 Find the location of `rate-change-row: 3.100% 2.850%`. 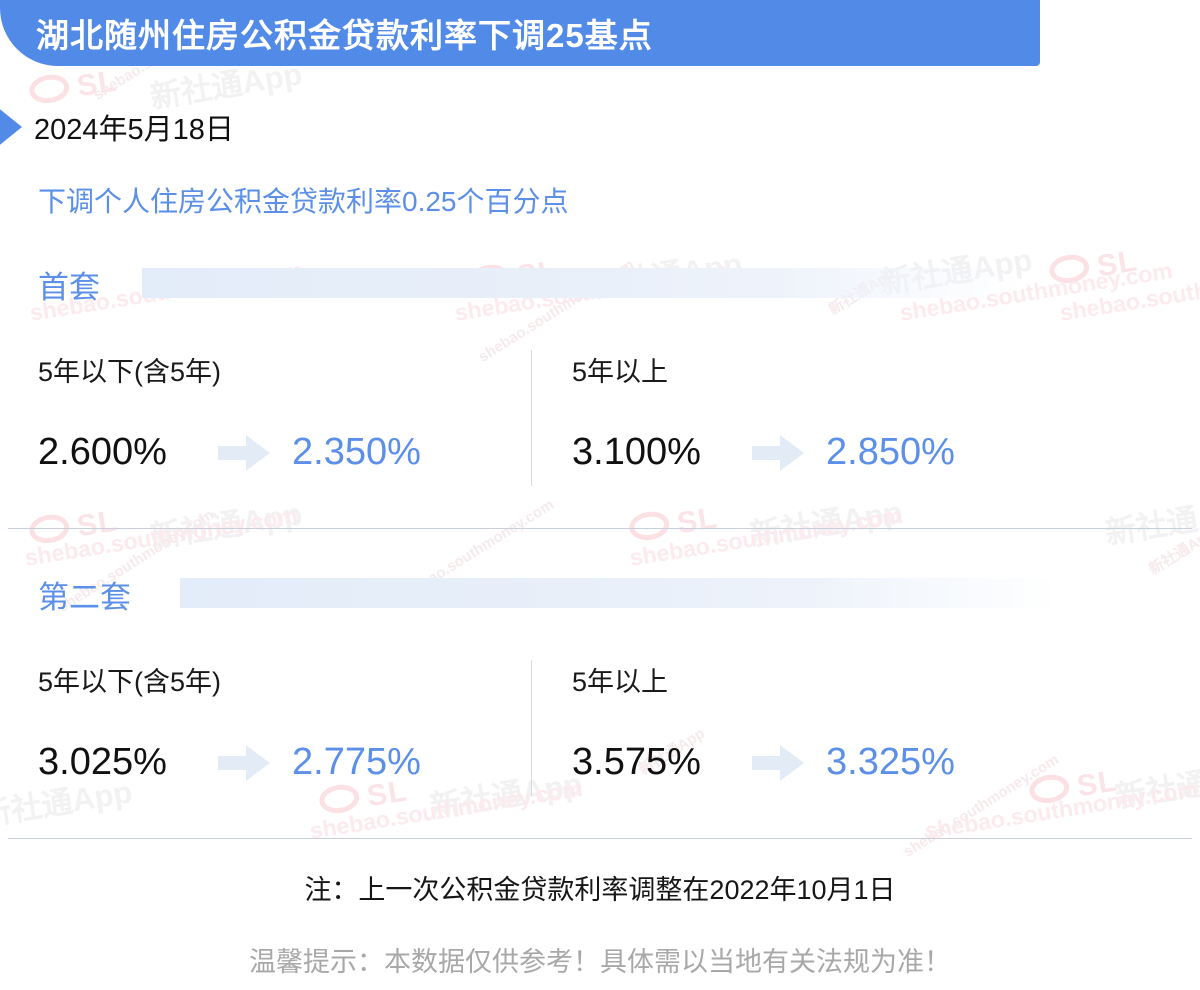

rate-change-row: 3.100% 2.850% is located at coordinates (763, 452).